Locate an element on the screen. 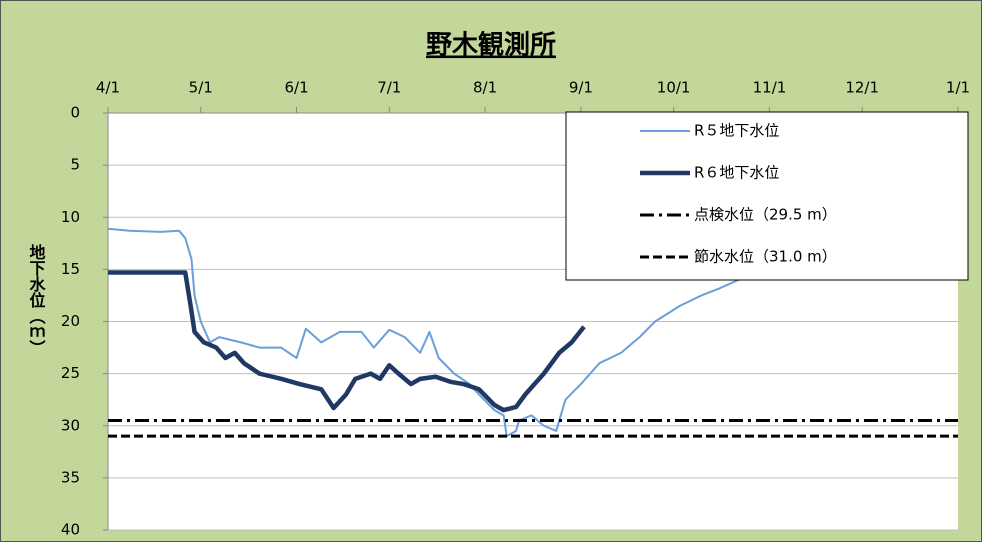  y-tick-label: 25 is located at coordinates (70, 373).